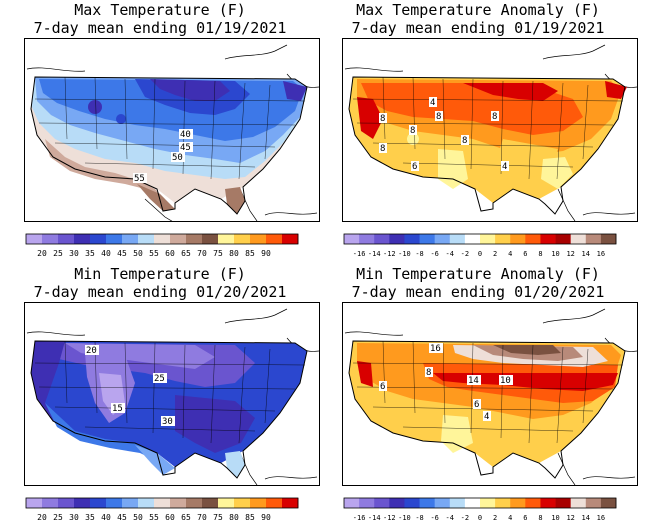  What do you see at coordinates (432, 103) in the screenshot?
I see `contour-label: 4` at bounding box center [432, 103].